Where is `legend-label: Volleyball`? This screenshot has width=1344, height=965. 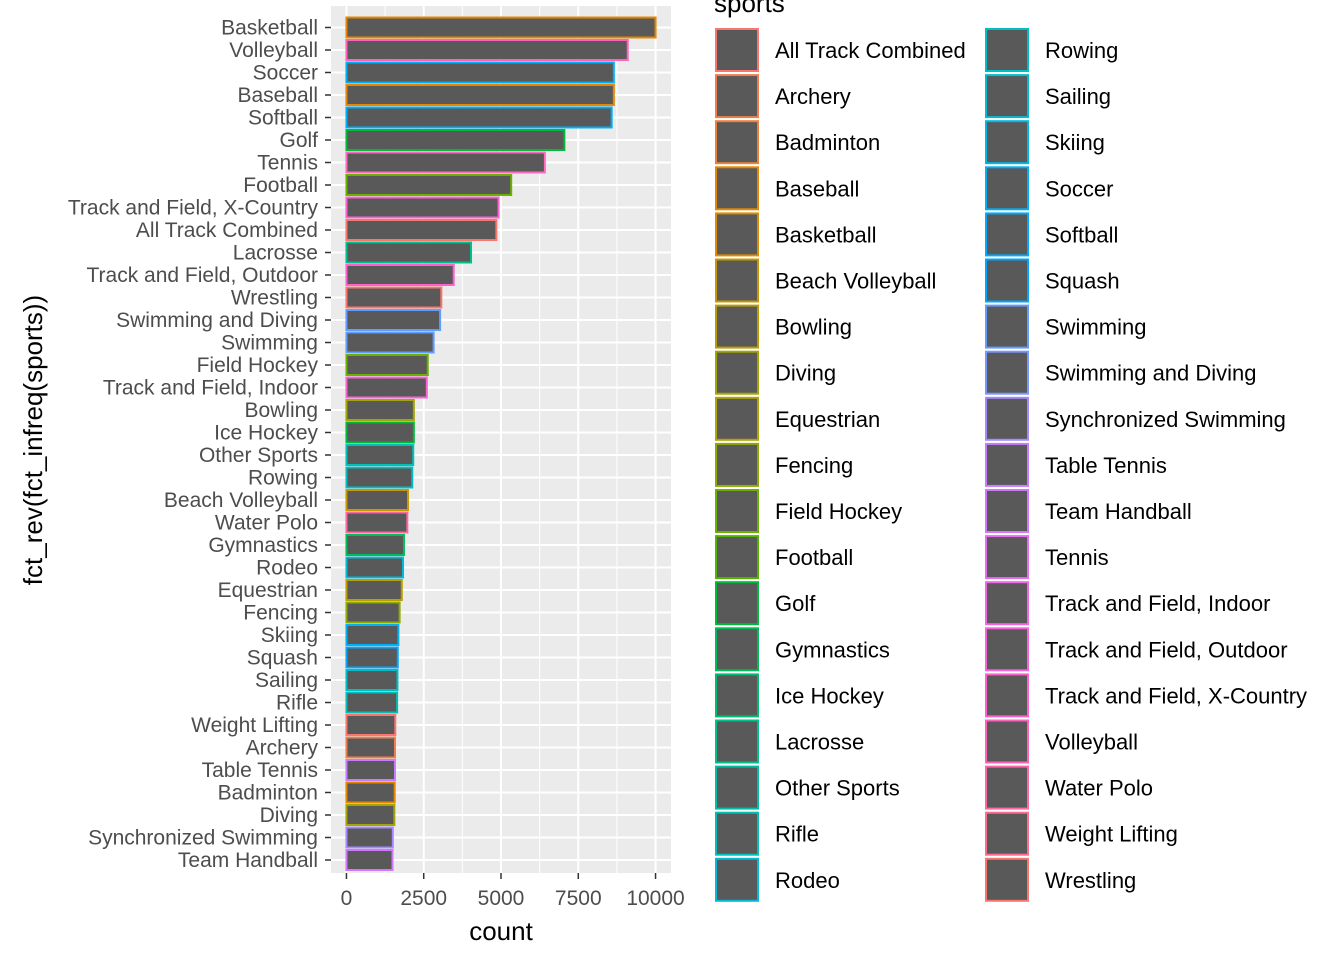
legend-label: Volleyball is located at coordinates (1091, 742).